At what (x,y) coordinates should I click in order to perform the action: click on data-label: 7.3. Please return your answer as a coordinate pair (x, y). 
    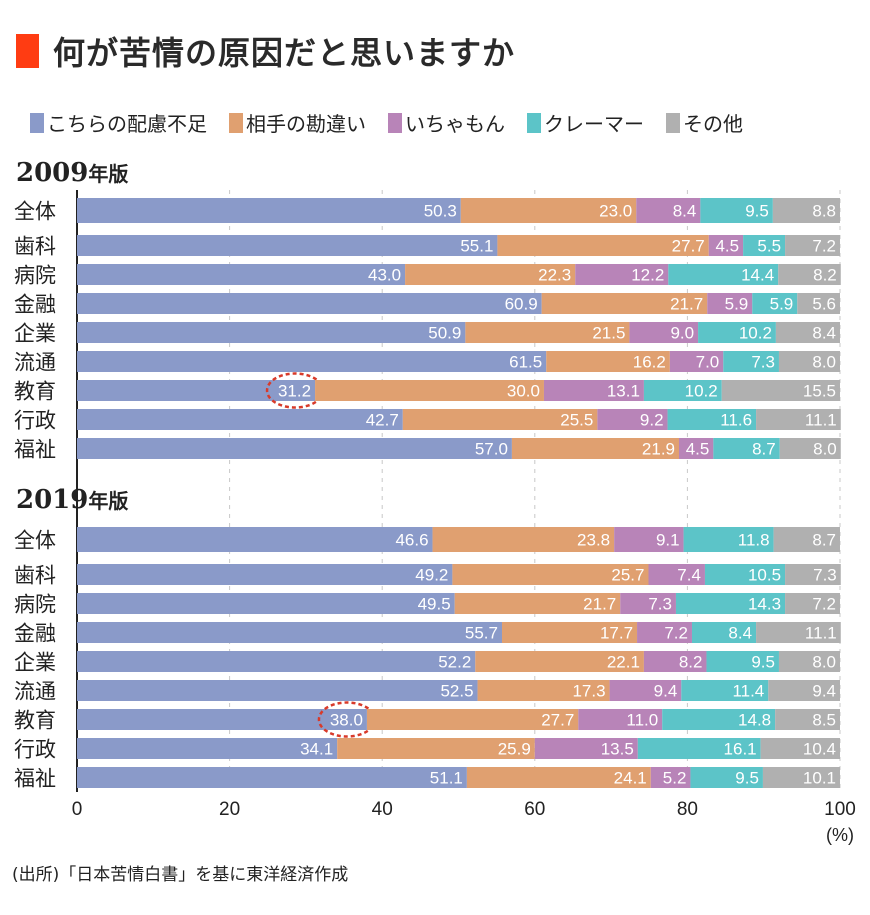
    Looking at the image, I should click on (763, 362).